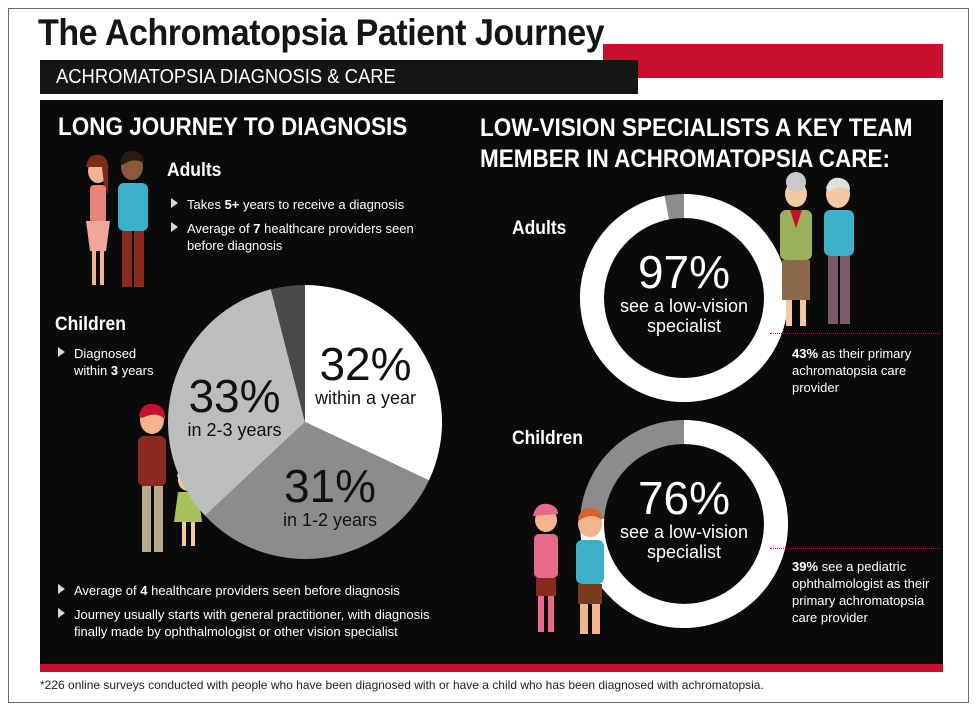 Image resolution: width=977 pixels, height=711 pixels. I want to click on children-label-right: Children, so click(547, 438).